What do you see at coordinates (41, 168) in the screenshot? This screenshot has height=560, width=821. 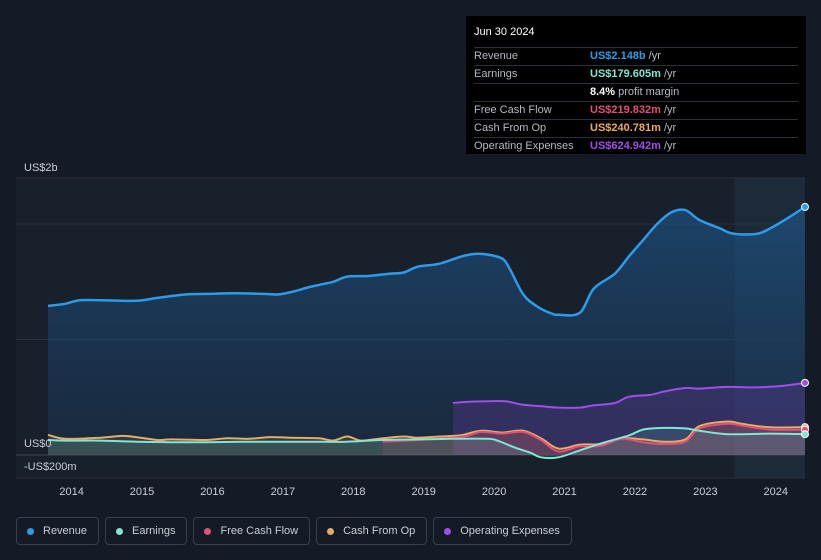 I see `y-axis-label-top: US$2b` at bounding box center [41, 168].